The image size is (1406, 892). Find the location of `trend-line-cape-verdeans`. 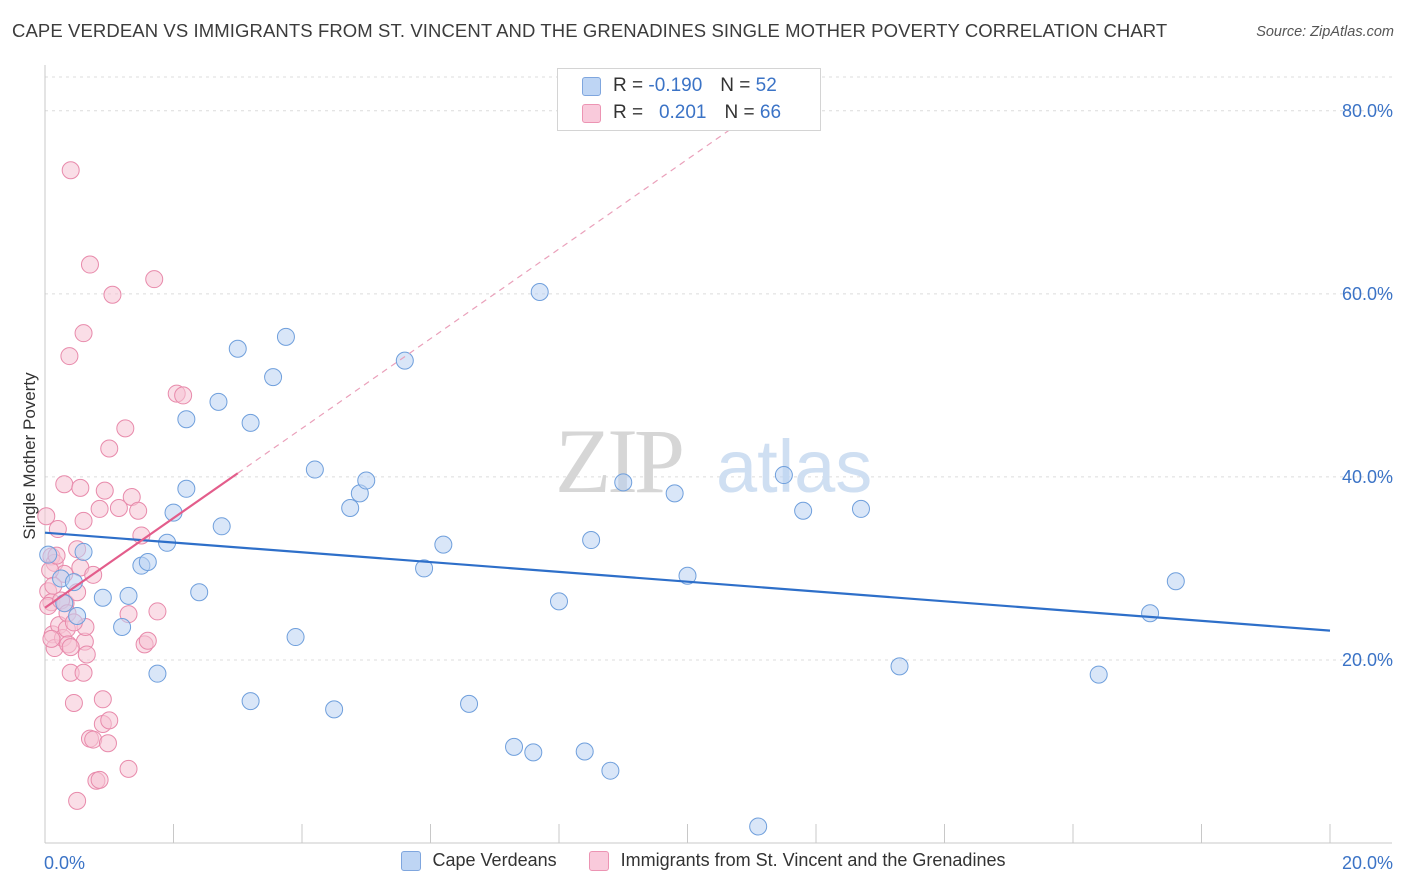

trend-line-cape-verdeans is located at coordinates (687, 581).